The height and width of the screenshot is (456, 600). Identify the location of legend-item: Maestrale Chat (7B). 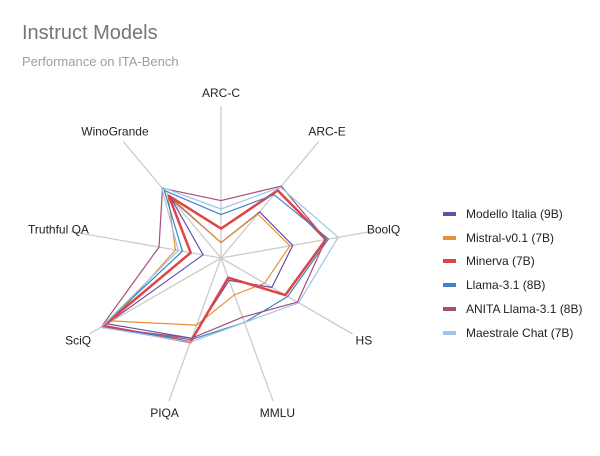
(512, 333).